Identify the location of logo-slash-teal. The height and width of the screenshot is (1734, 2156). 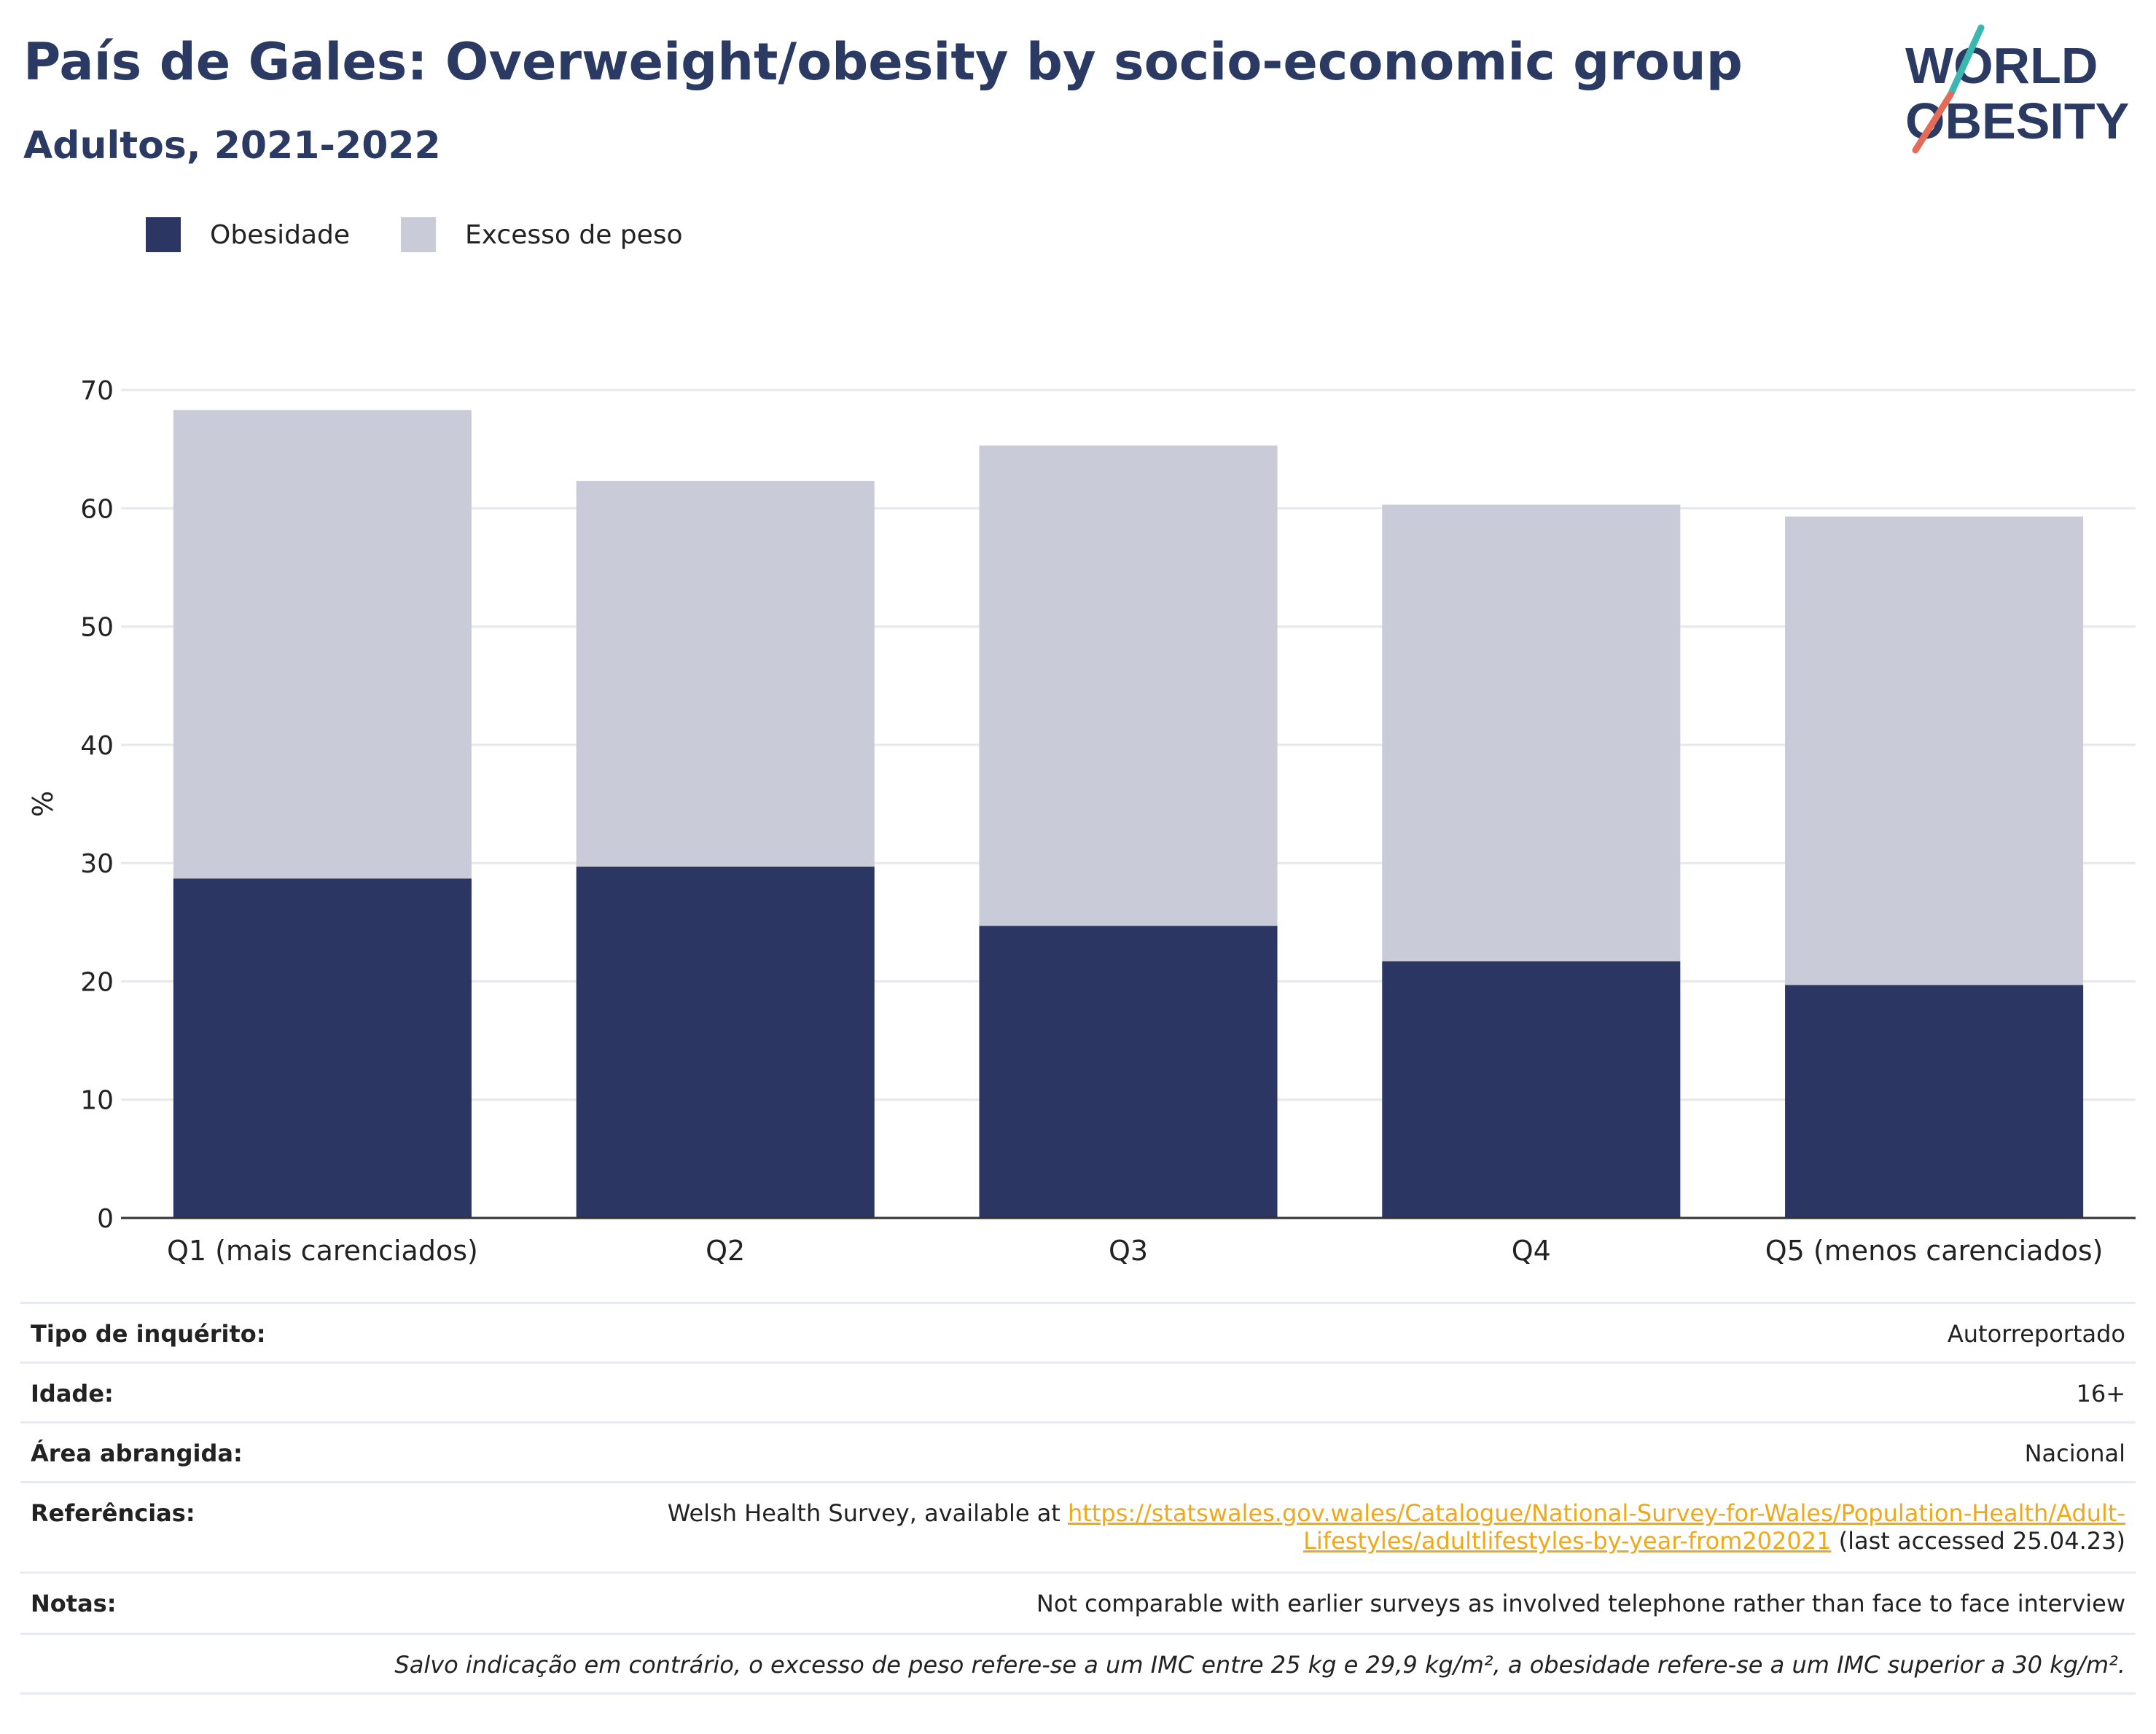
(1966, 61).